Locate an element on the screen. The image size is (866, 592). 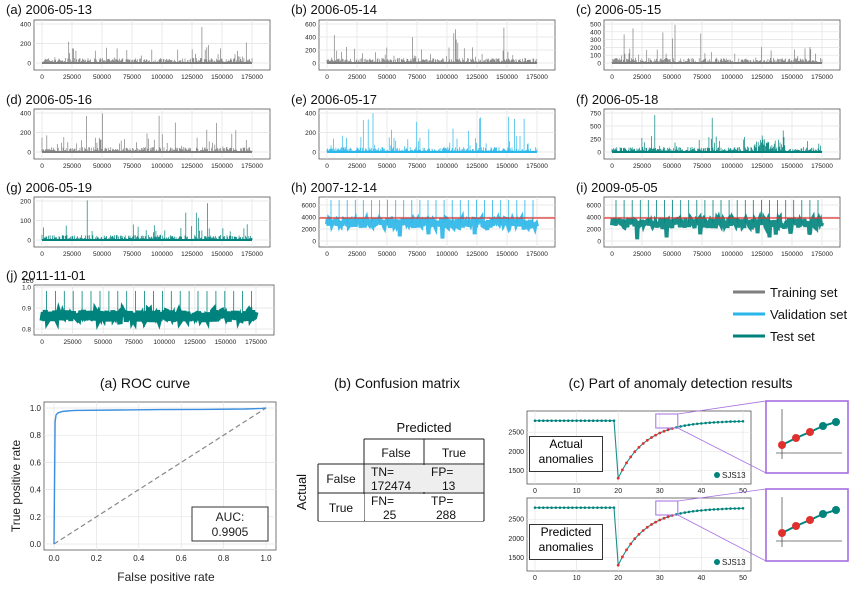
y-tick-label: 0.9 is located at coordinates (26, 309).